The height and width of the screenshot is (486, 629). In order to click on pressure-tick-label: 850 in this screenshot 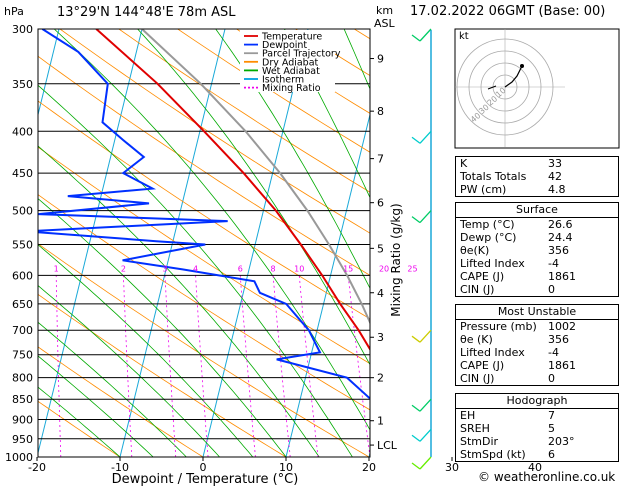, I will do `click(22, 399)`.